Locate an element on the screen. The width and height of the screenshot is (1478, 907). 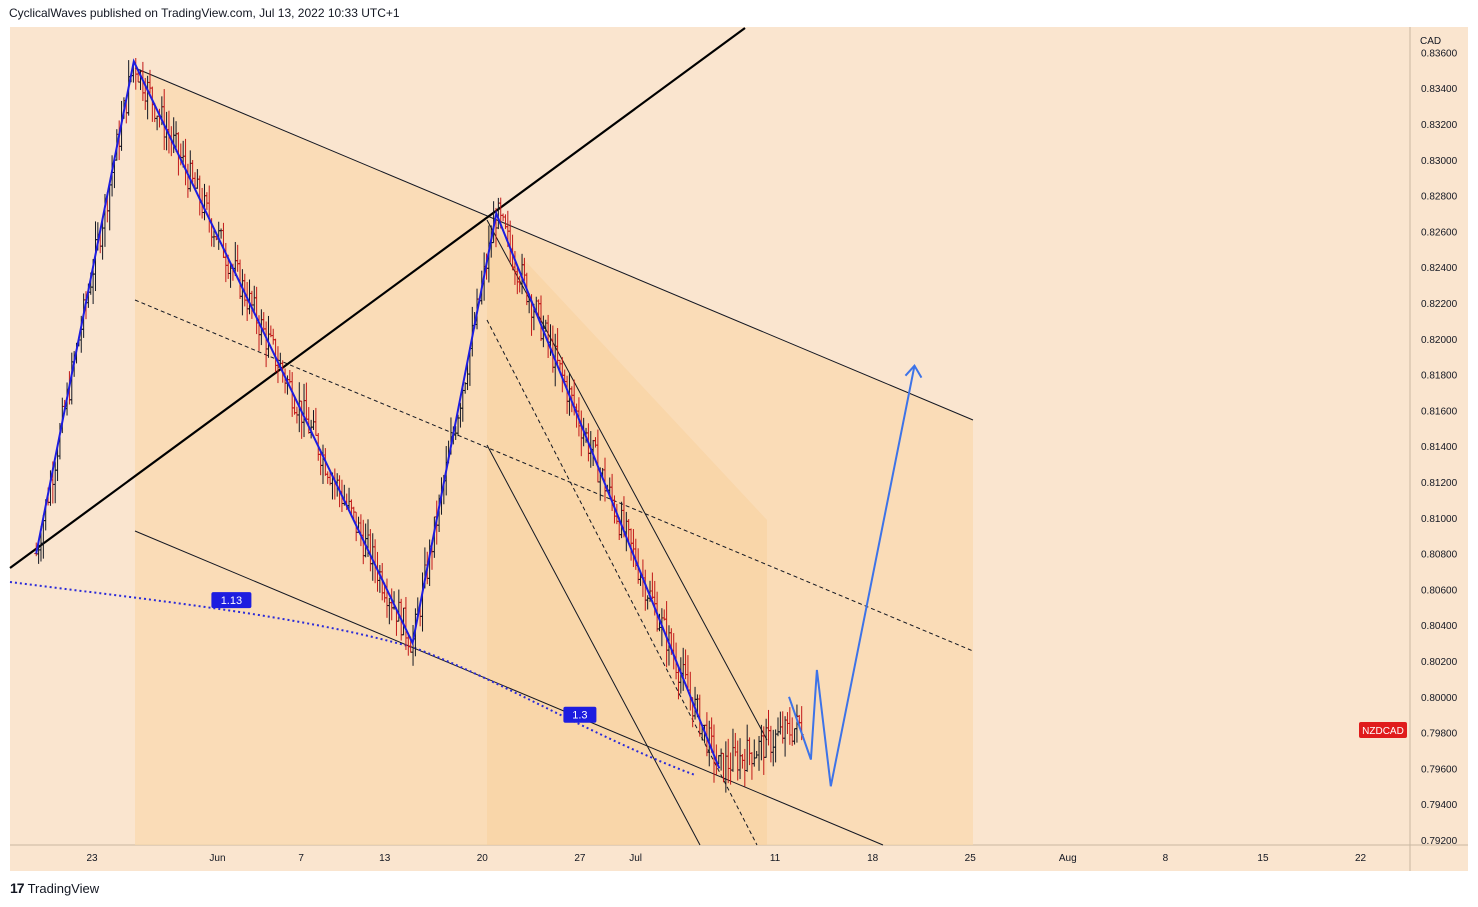
y-tick-label: 0.81600 is located at coordinates (1439, 411).